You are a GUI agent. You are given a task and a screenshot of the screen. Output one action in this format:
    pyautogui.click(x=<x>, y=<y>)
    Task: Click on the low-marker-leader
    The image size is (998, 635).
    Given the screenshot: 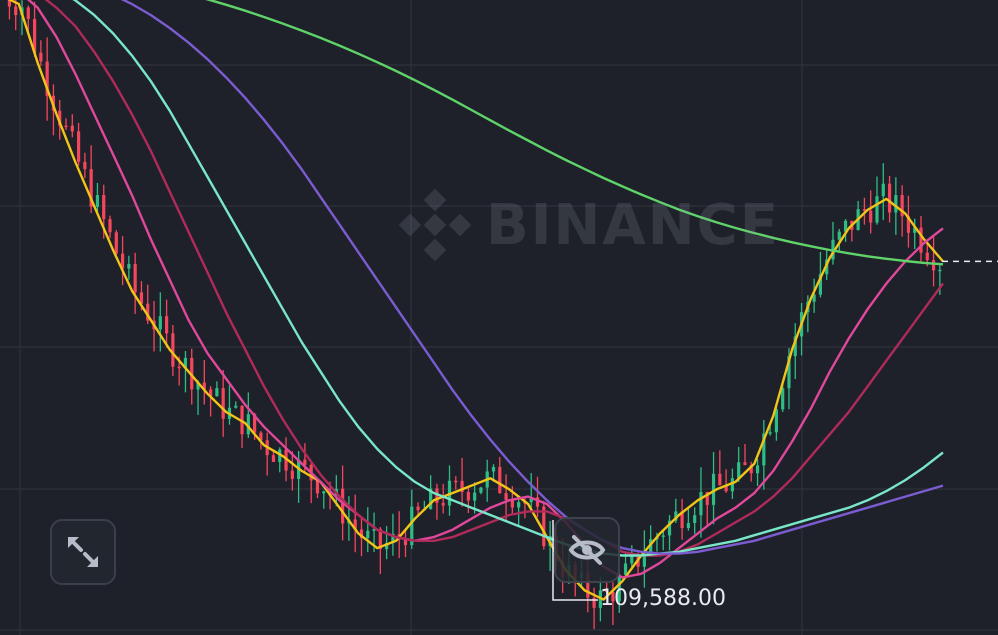 What is the action you would take?
    pyautogui.click(x=575, y=560)
    